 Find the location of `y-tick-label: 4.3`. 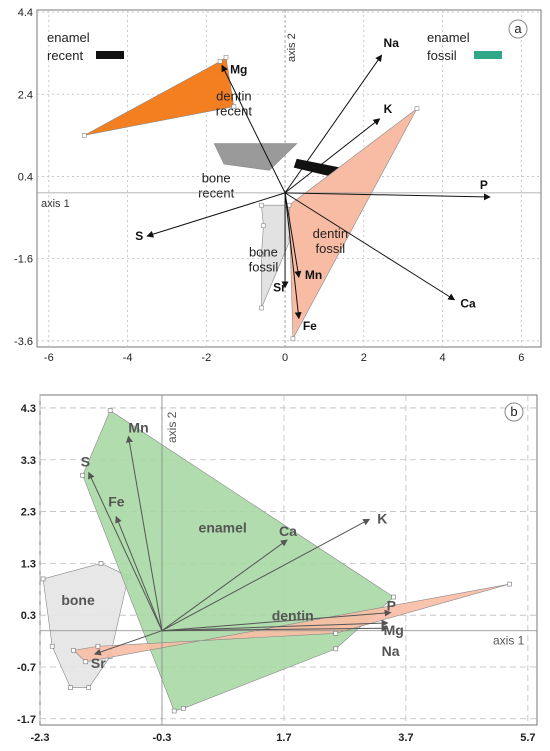

y-tick-label: 4.3 is located at coordinates (28, 409).